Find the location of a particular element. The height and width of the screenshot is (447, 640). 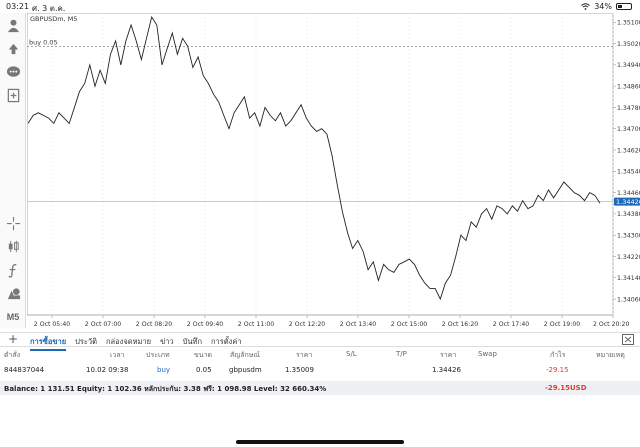

home-indicator is located at coordinates (320, 442).